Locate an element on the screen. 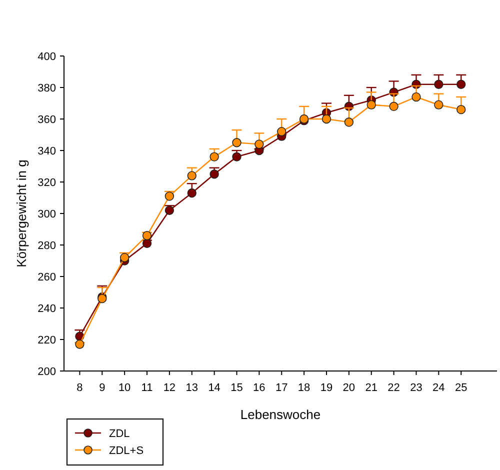 Image resolution: width=500 pixels, height=470 pixels. y-tick-label: 200 is located at coordinates (47, 372).